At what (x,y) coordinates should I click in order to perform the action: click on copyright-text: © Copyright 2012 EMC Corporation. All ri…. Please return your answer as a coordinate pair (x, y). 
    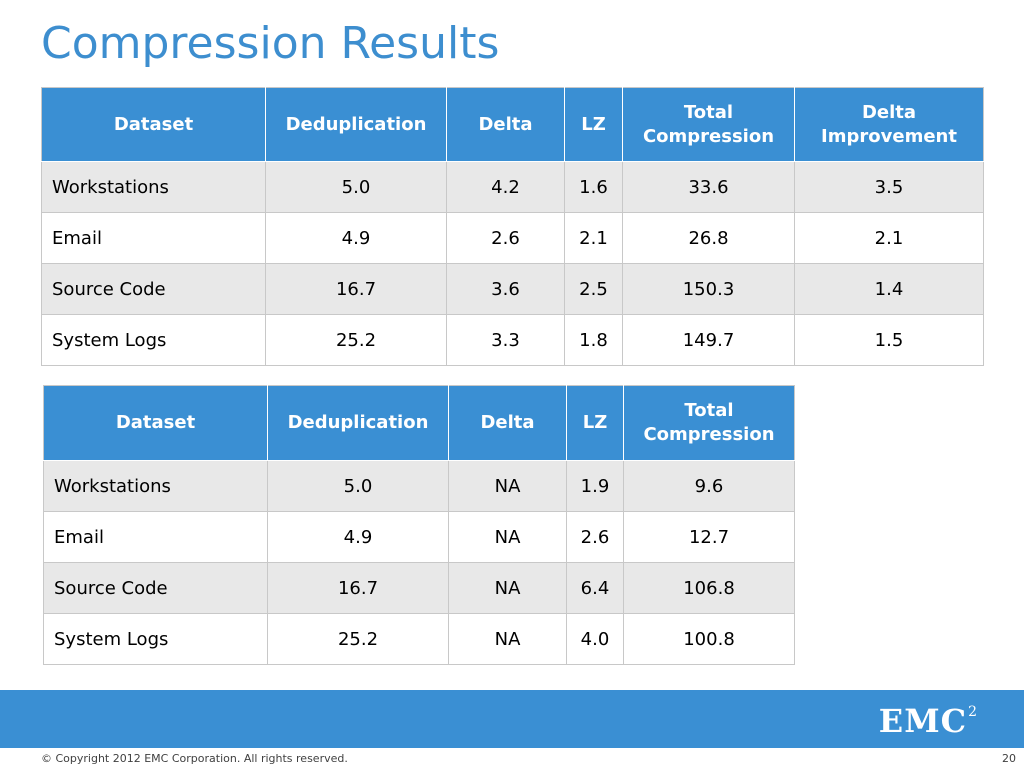
    Looking at the image, I should click on (194, 758).